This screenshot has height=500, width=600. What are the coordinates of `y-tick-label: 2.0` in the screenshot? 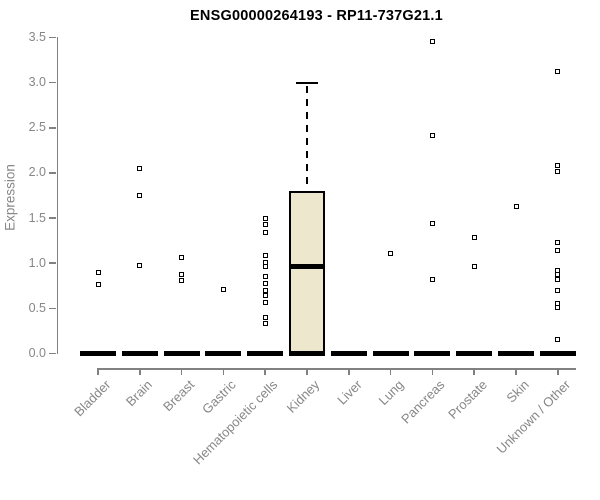 It's located at (37, 172).